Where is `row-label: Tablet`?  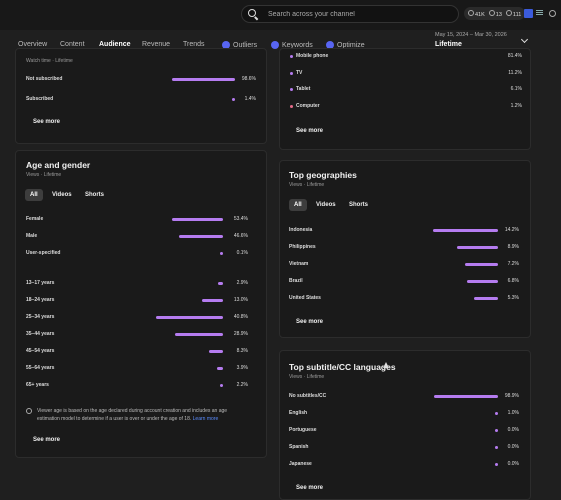 row-label: Tablet is located at coordinates (303, 89).